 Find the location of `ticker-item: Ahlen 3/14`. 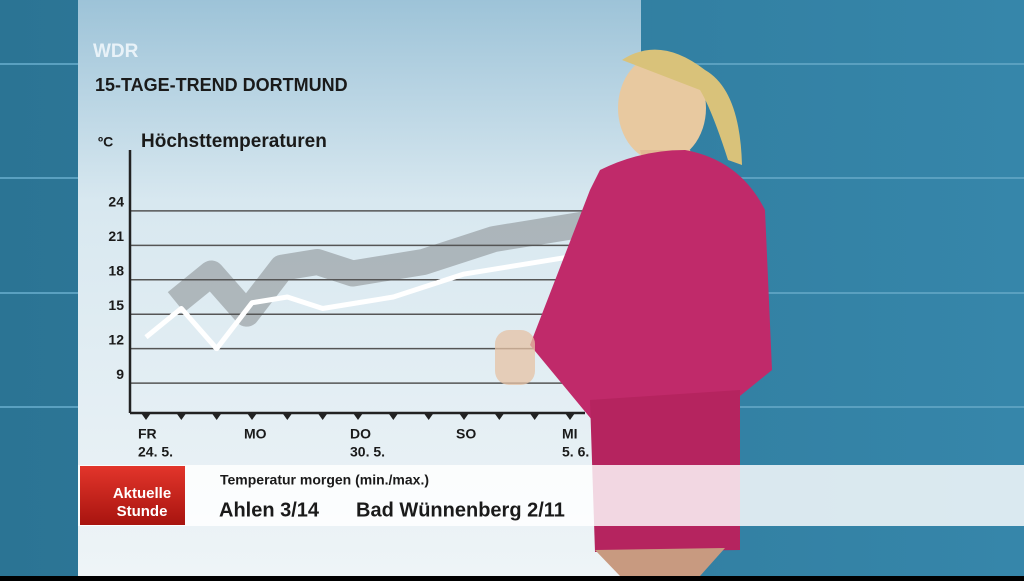

ticker-item: Ahlen 3/14 is located at coordinates (269, 510).